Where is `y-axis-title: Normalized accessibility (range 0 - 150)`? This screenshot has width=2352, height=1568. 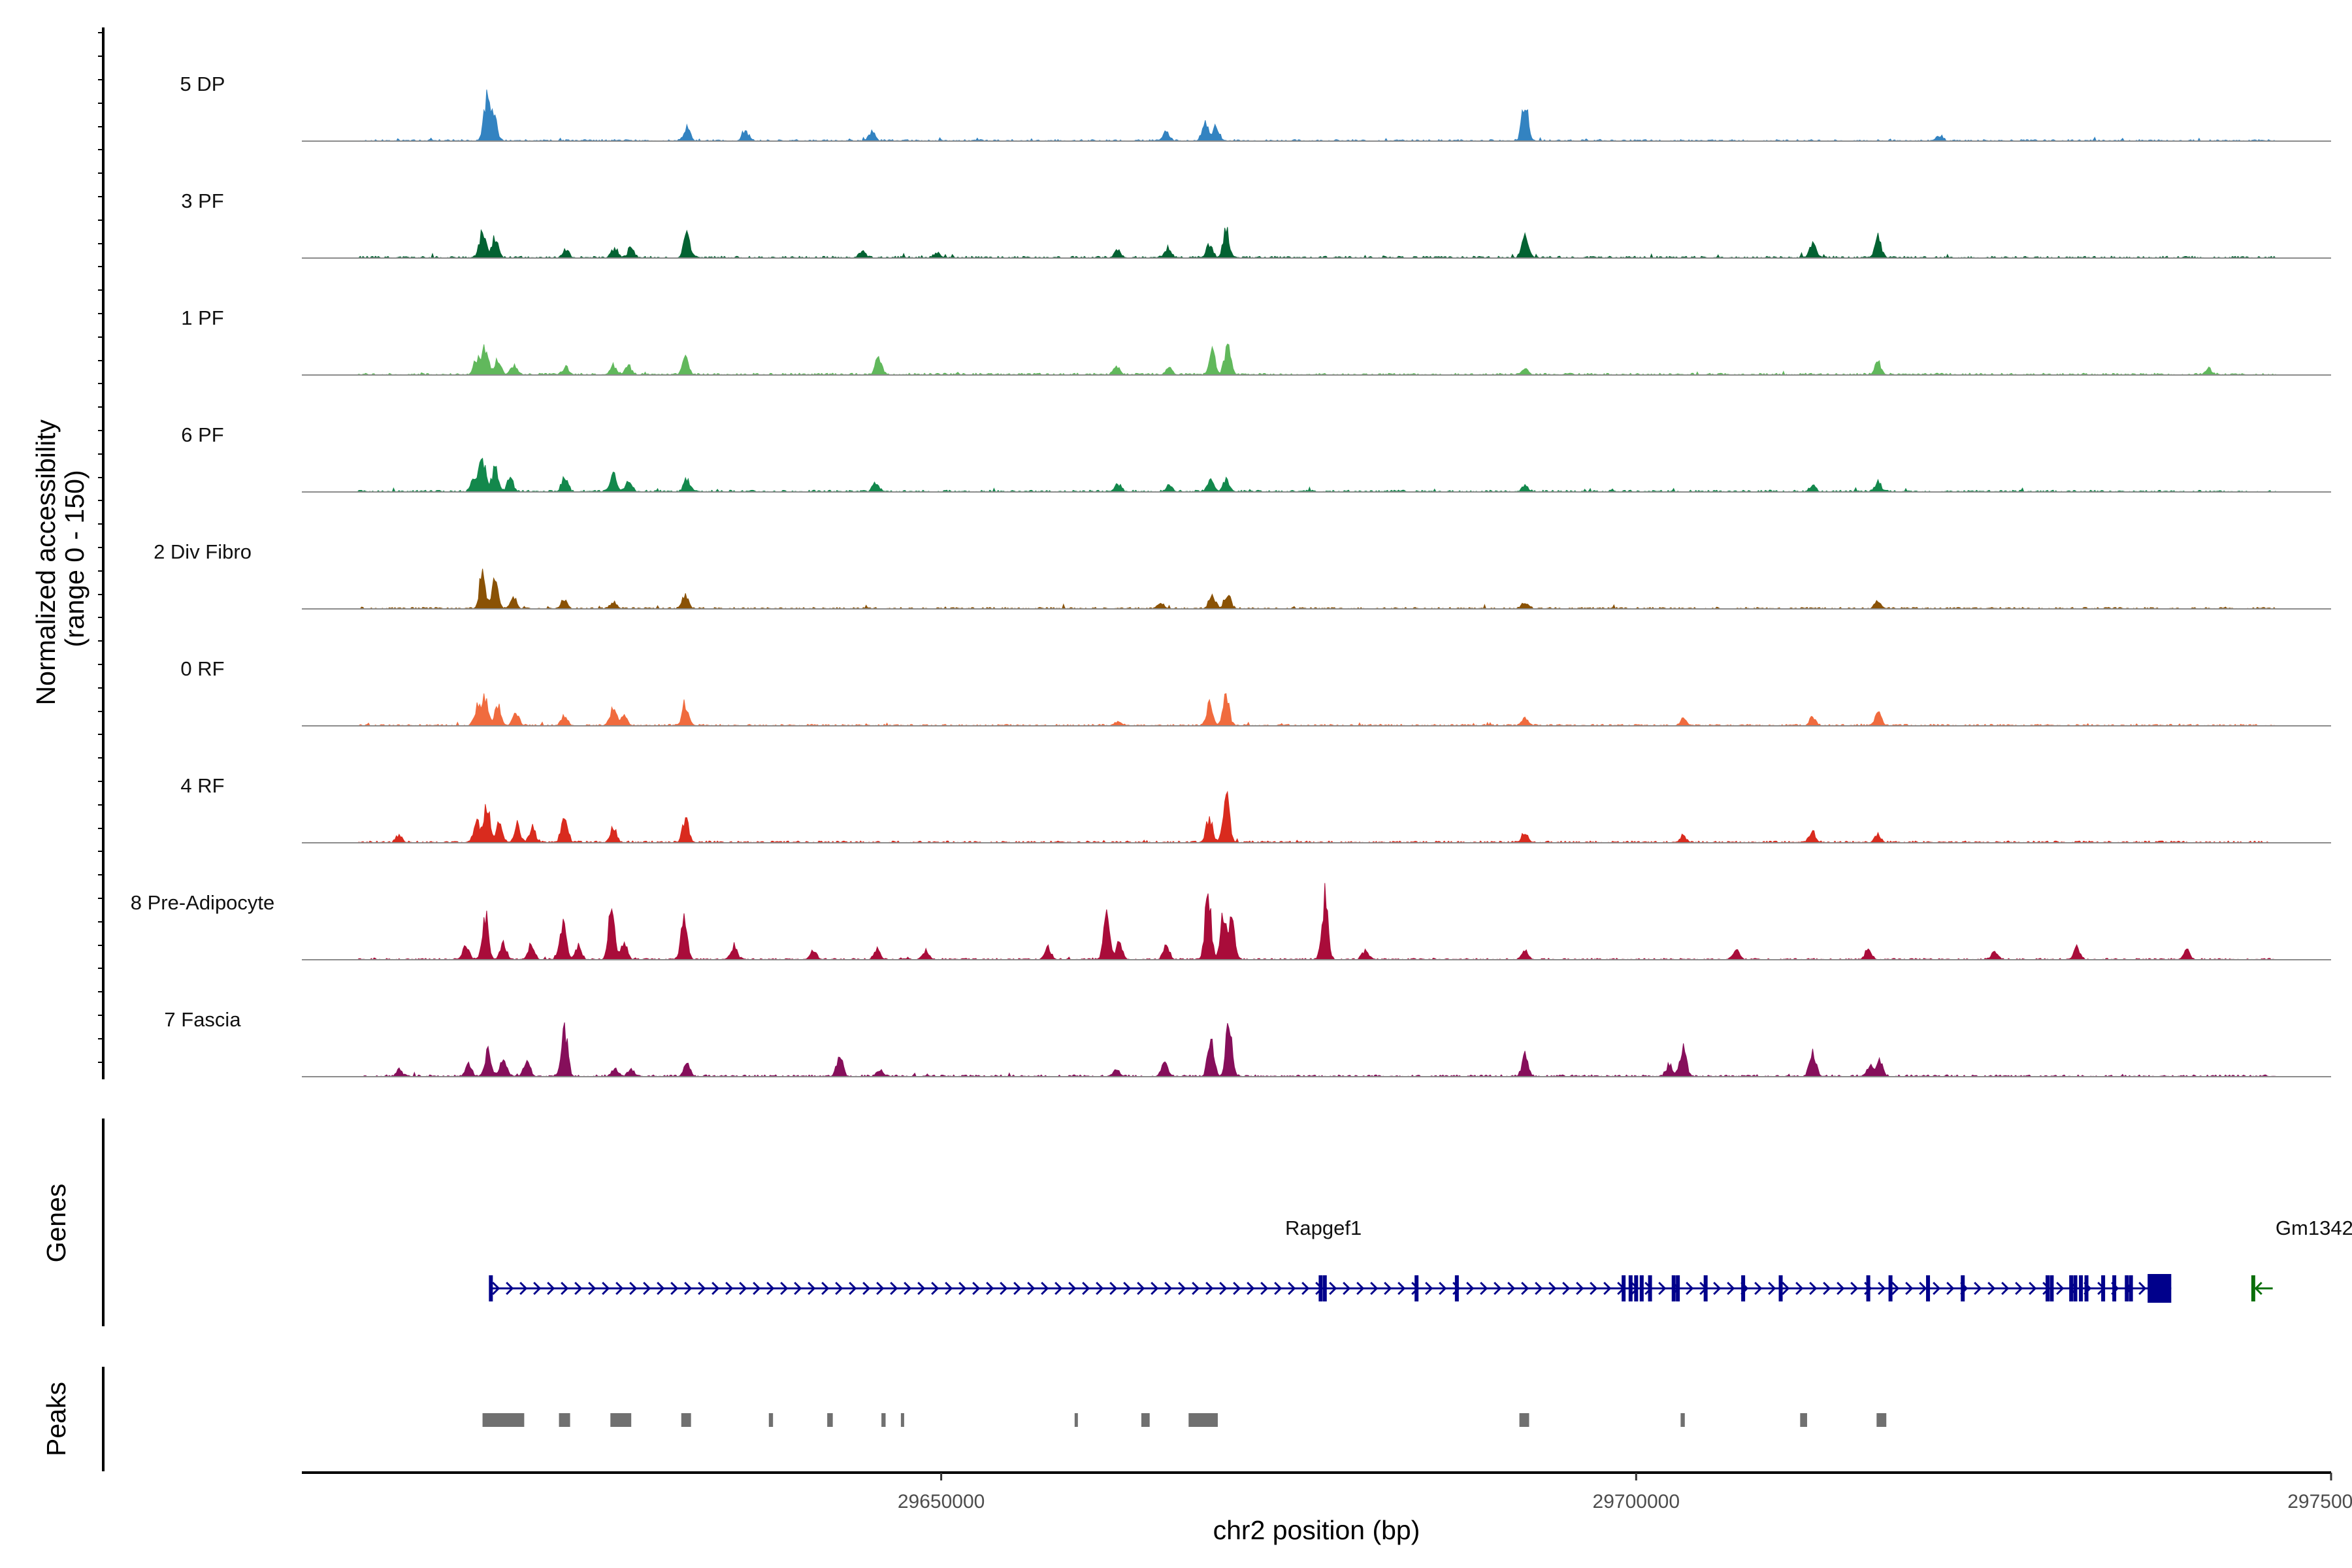 y-axis-title: Normalized accessibility (range 0 - 150) is located at coordinates (60, 559).